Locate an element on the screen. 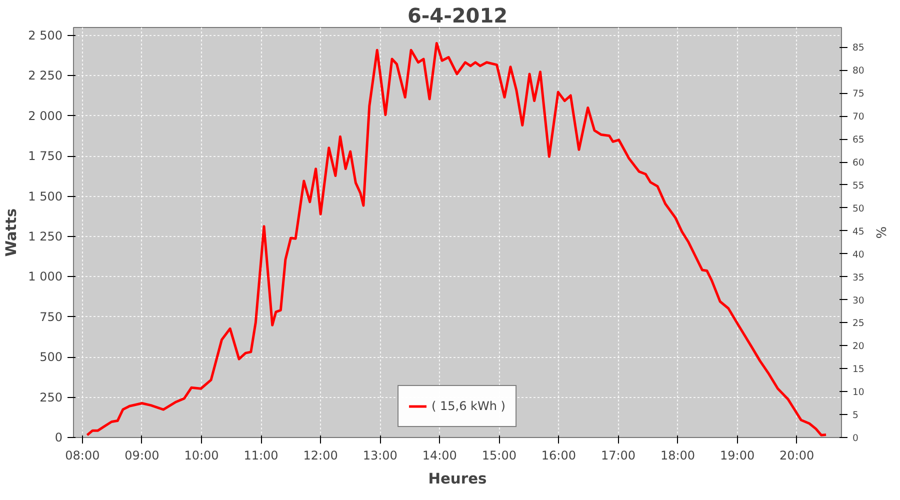  y2-tick-label: 55 is located at coordinates (858, 186).